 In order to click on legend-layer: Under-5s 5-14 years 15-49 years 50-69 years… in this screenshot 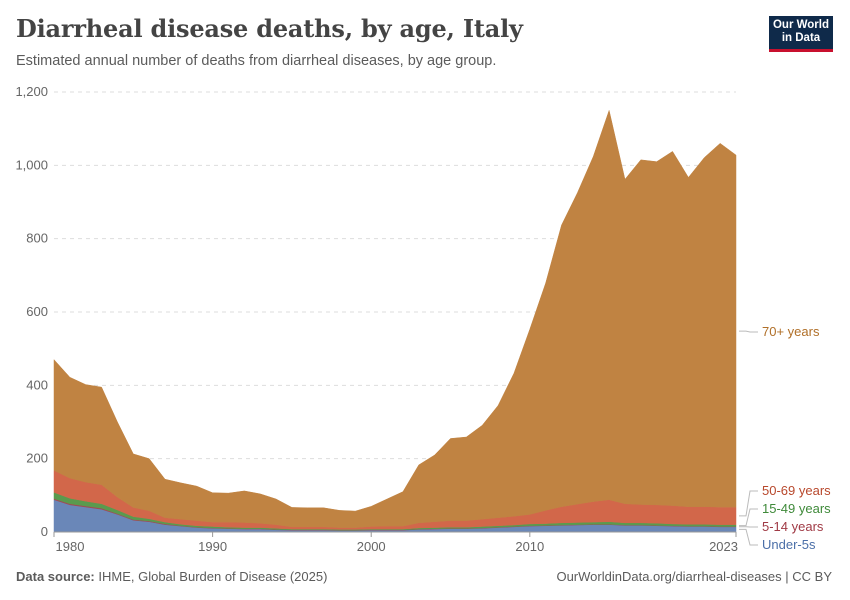, I will do `click(785, 438)`.